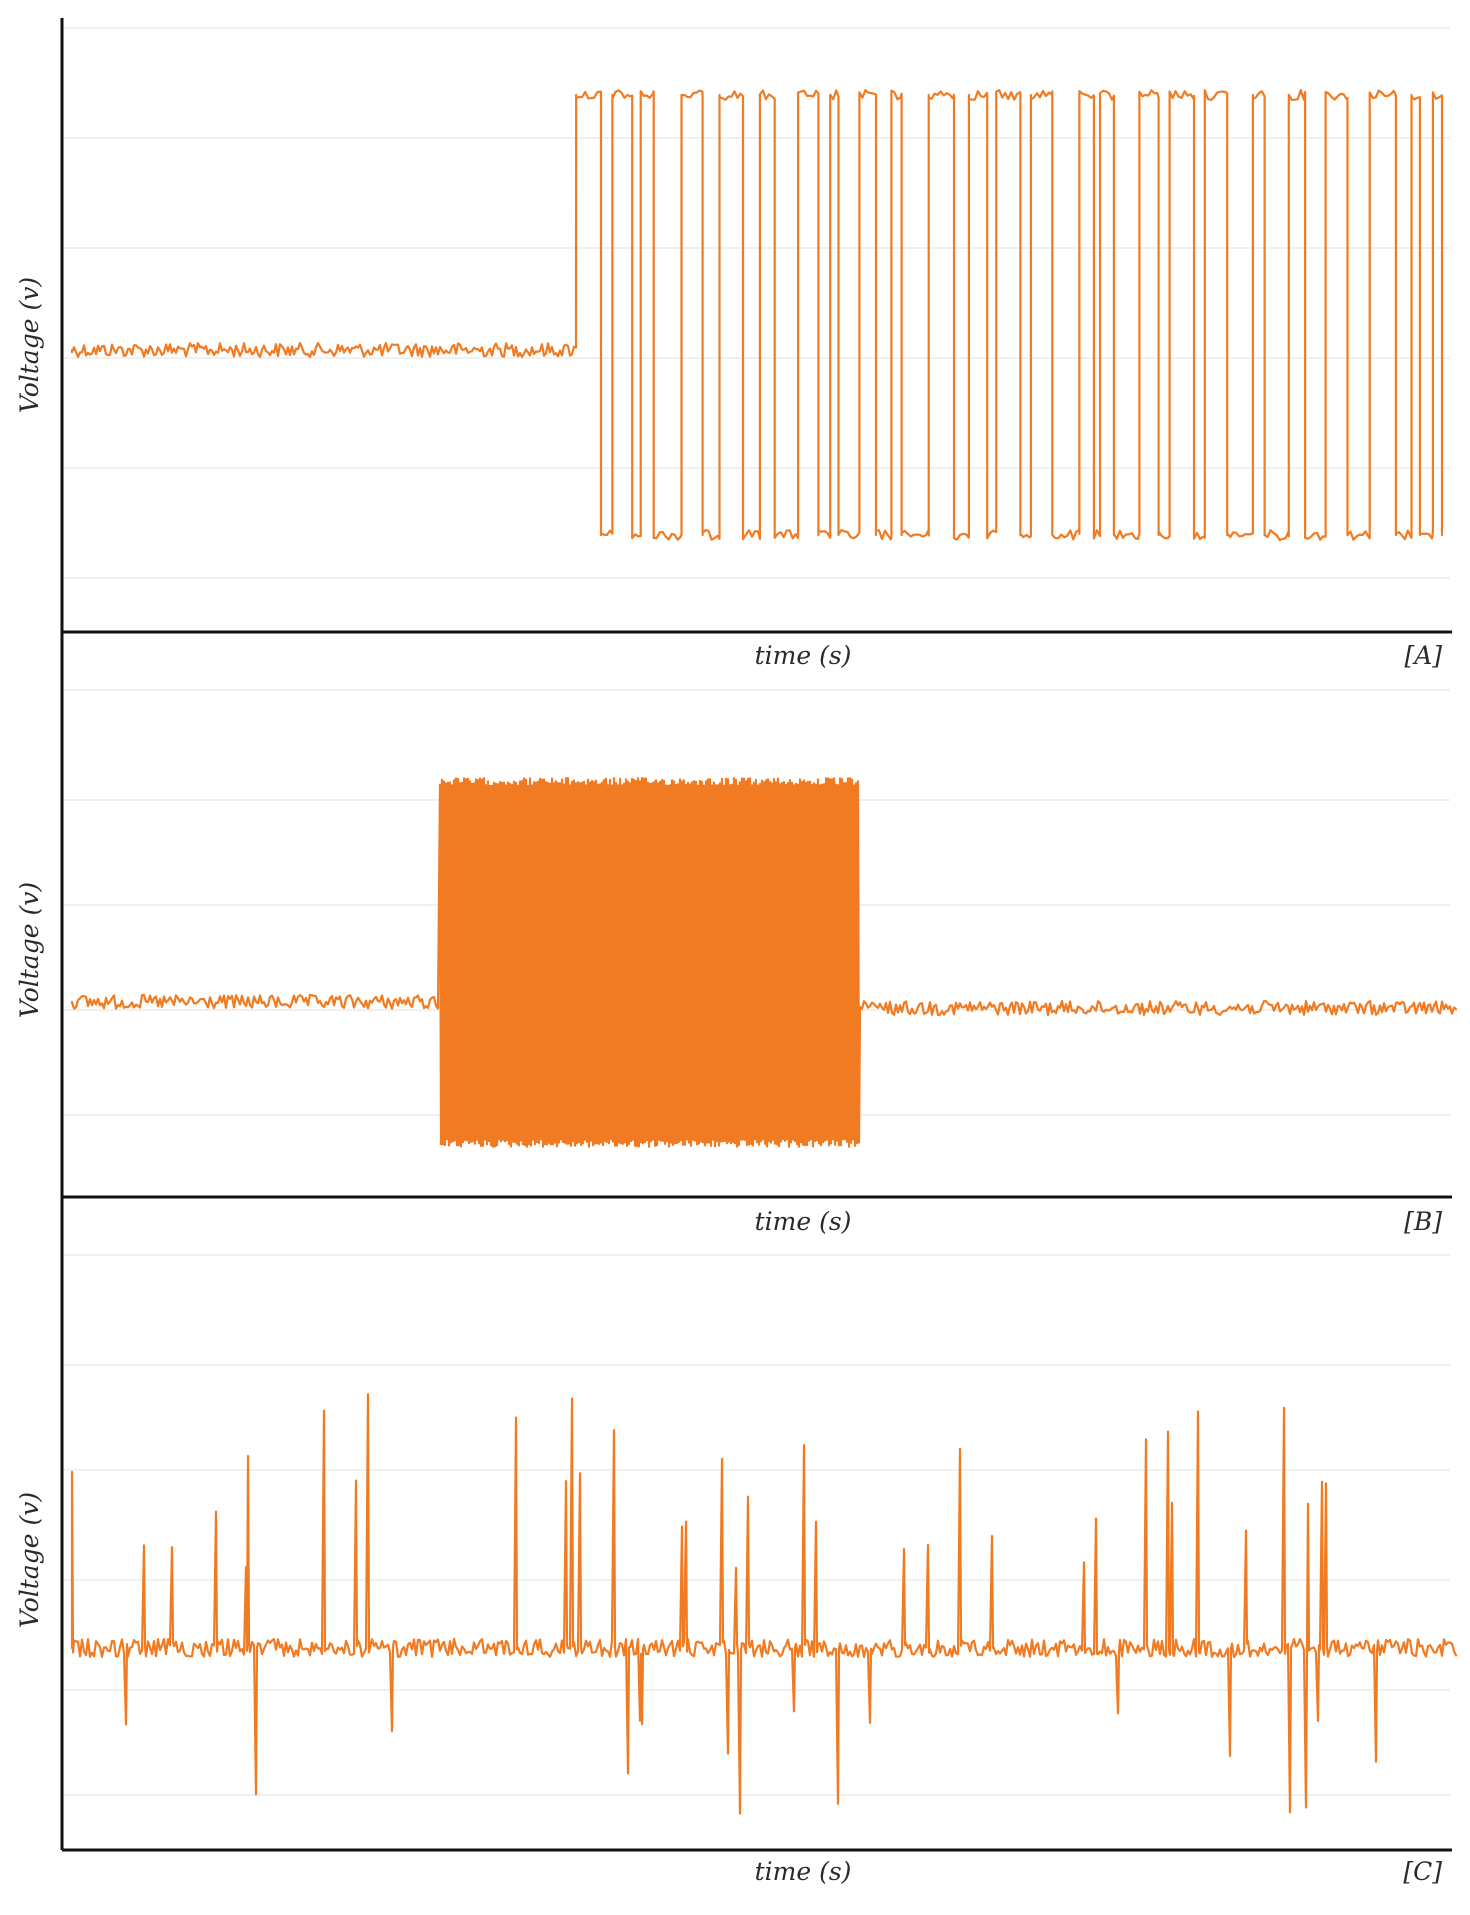  Describe the element at coordinates (1422, 1871) in the screenshot. I see `panel-label-c: [C]` at that location.